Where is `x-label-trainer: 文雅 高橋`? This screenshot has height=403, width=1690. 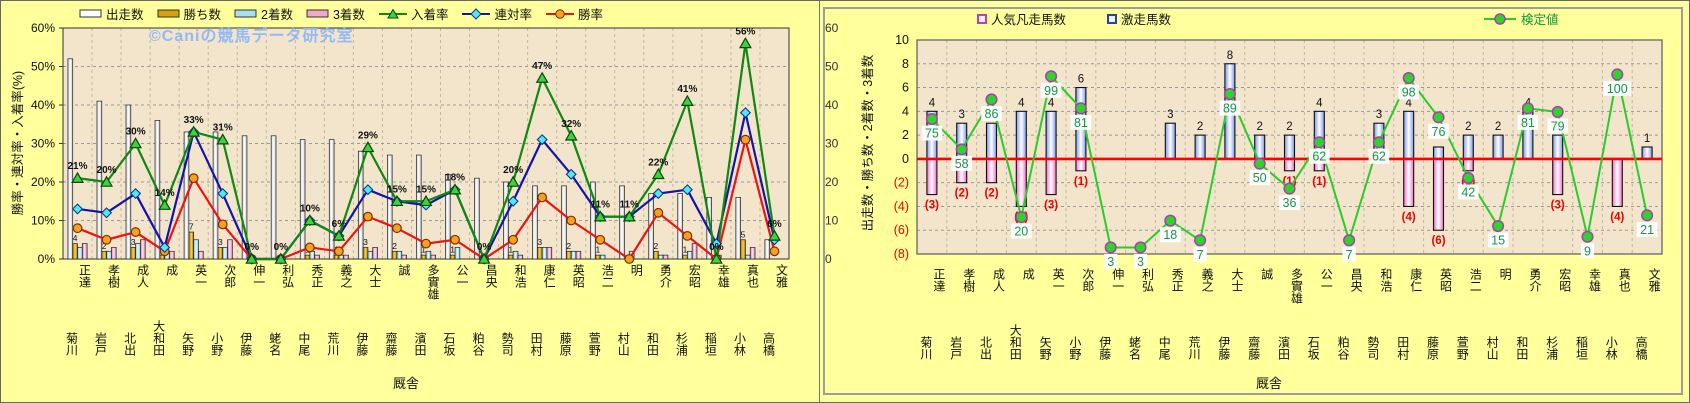 x-label-trainer: 文雅 高橋 is located at coordinates (1648, 314).